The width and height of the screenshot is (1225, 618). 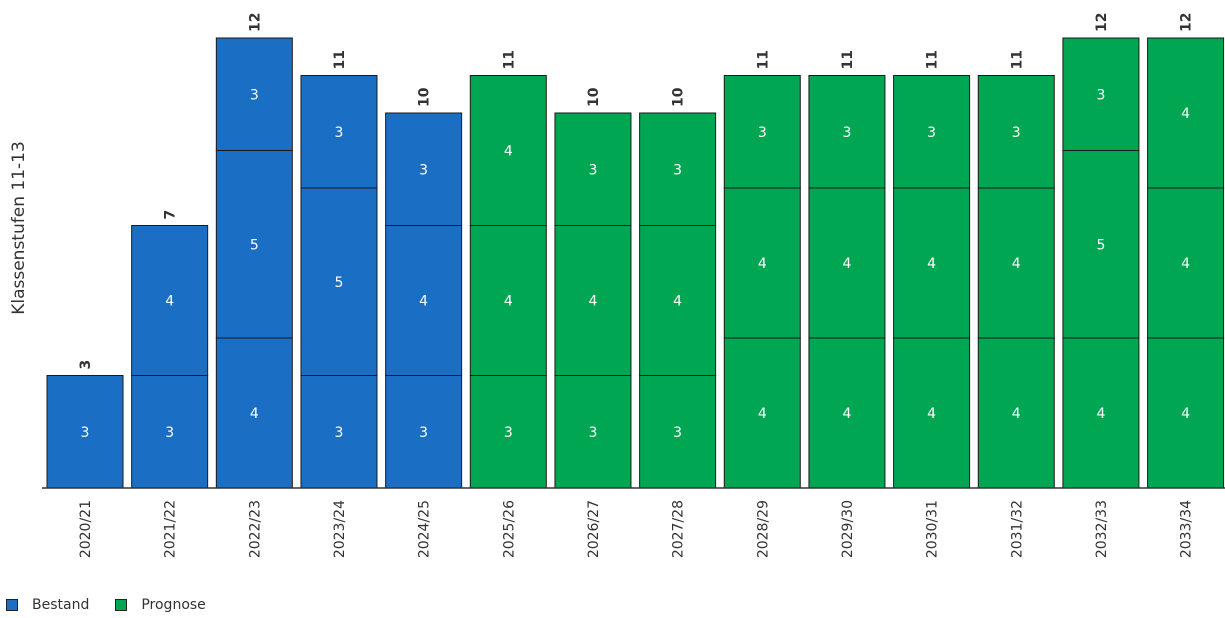 I want to click on legend-item-bestand: Bestand, so click(x=47, y=605).